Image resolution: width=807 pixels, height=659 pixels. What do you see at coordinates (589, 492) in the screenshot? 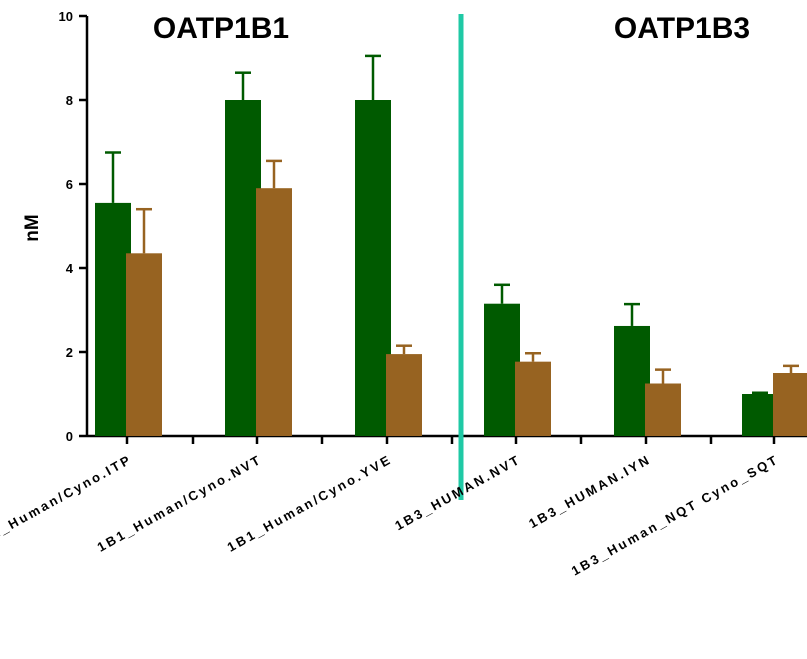
I see `category-label: 1B3_HUMAN.IYN` at bounding box center [589, 492].